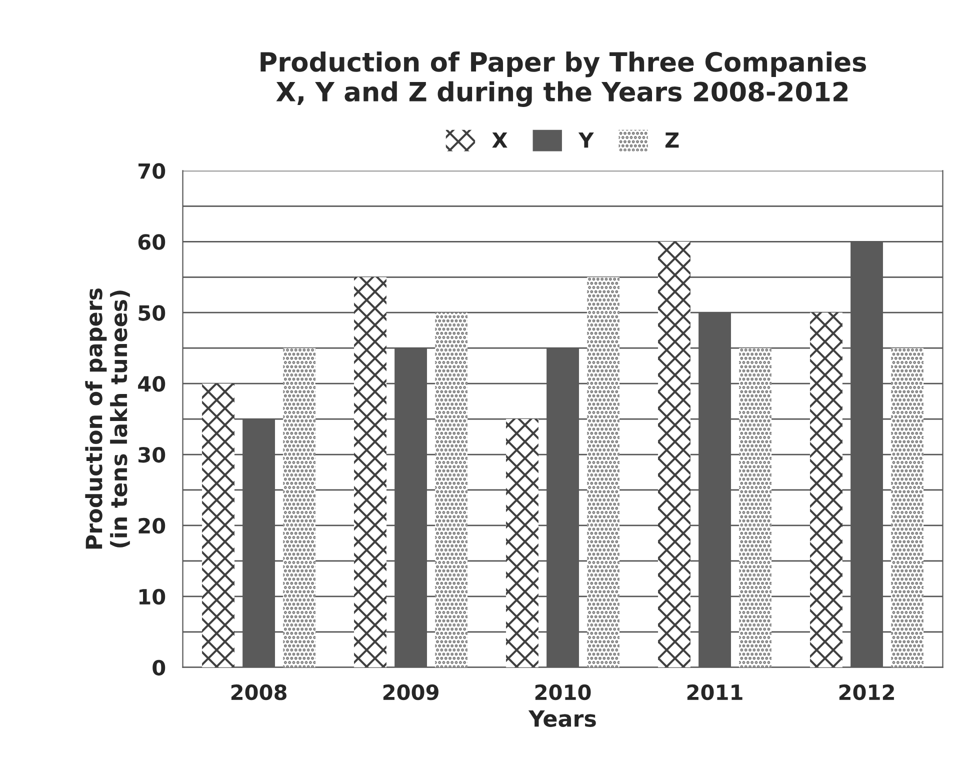  I want to click on chart-title: Production of Paper by Three Companies X, Y and Z during the Years 2008-2012, so click(563, 79).